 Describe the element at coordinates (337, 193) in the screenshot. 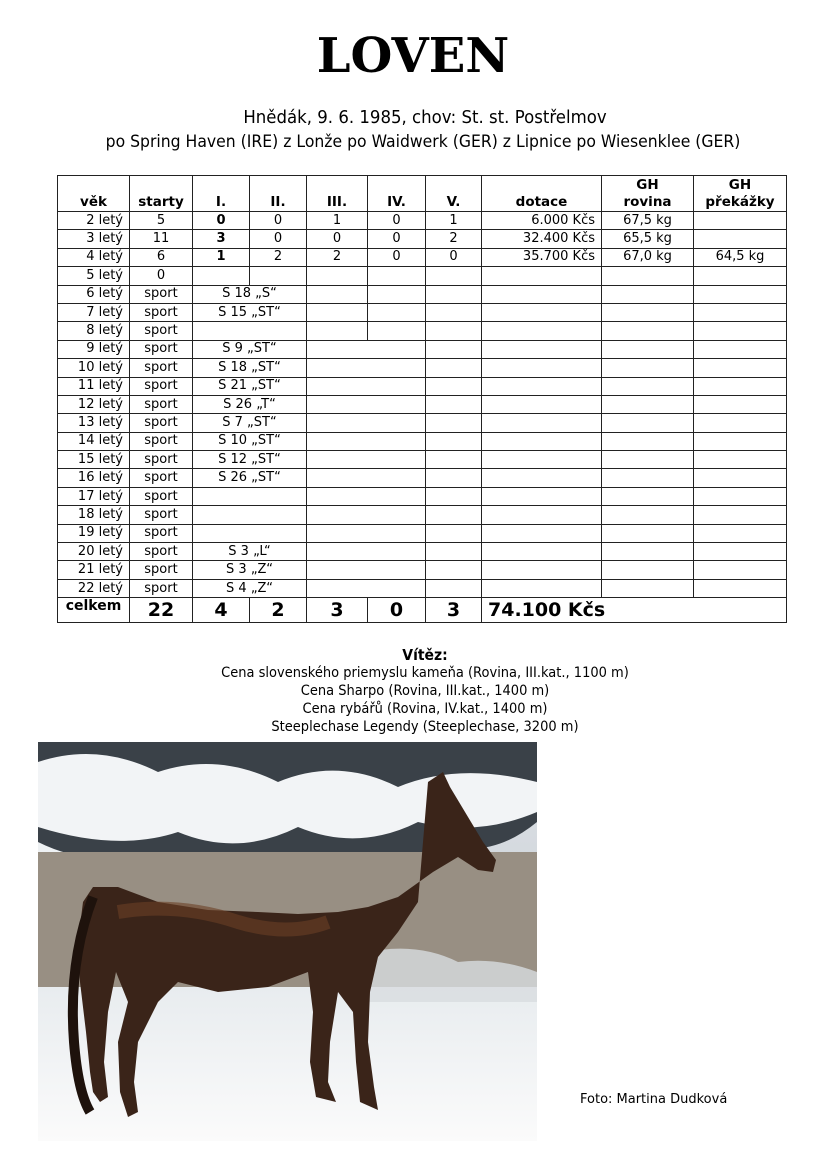

I see `column-header: III.` at that location.